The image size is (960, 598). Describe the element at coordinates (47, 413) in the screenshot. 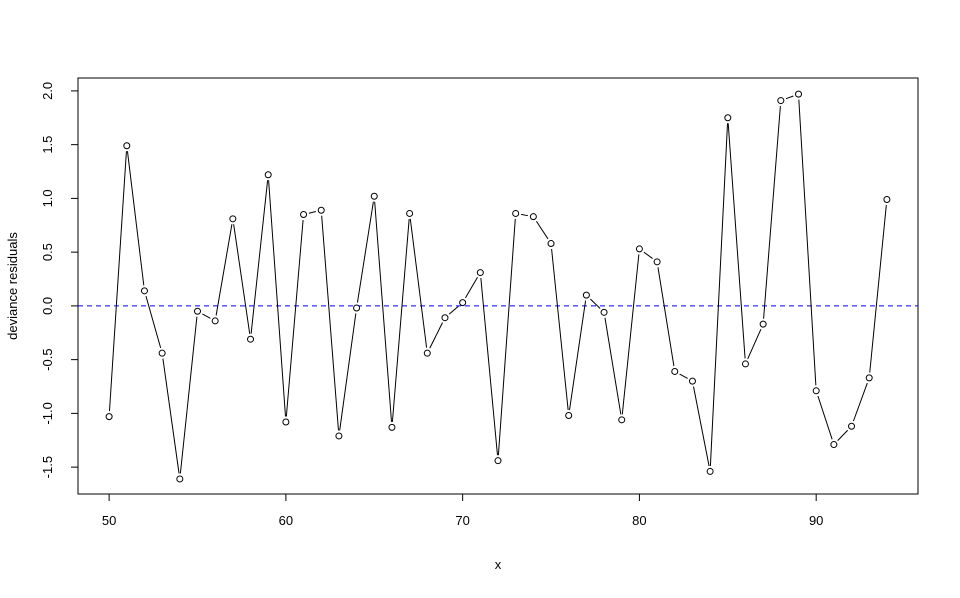

I see `y-tick-label: -1.0` at that location.